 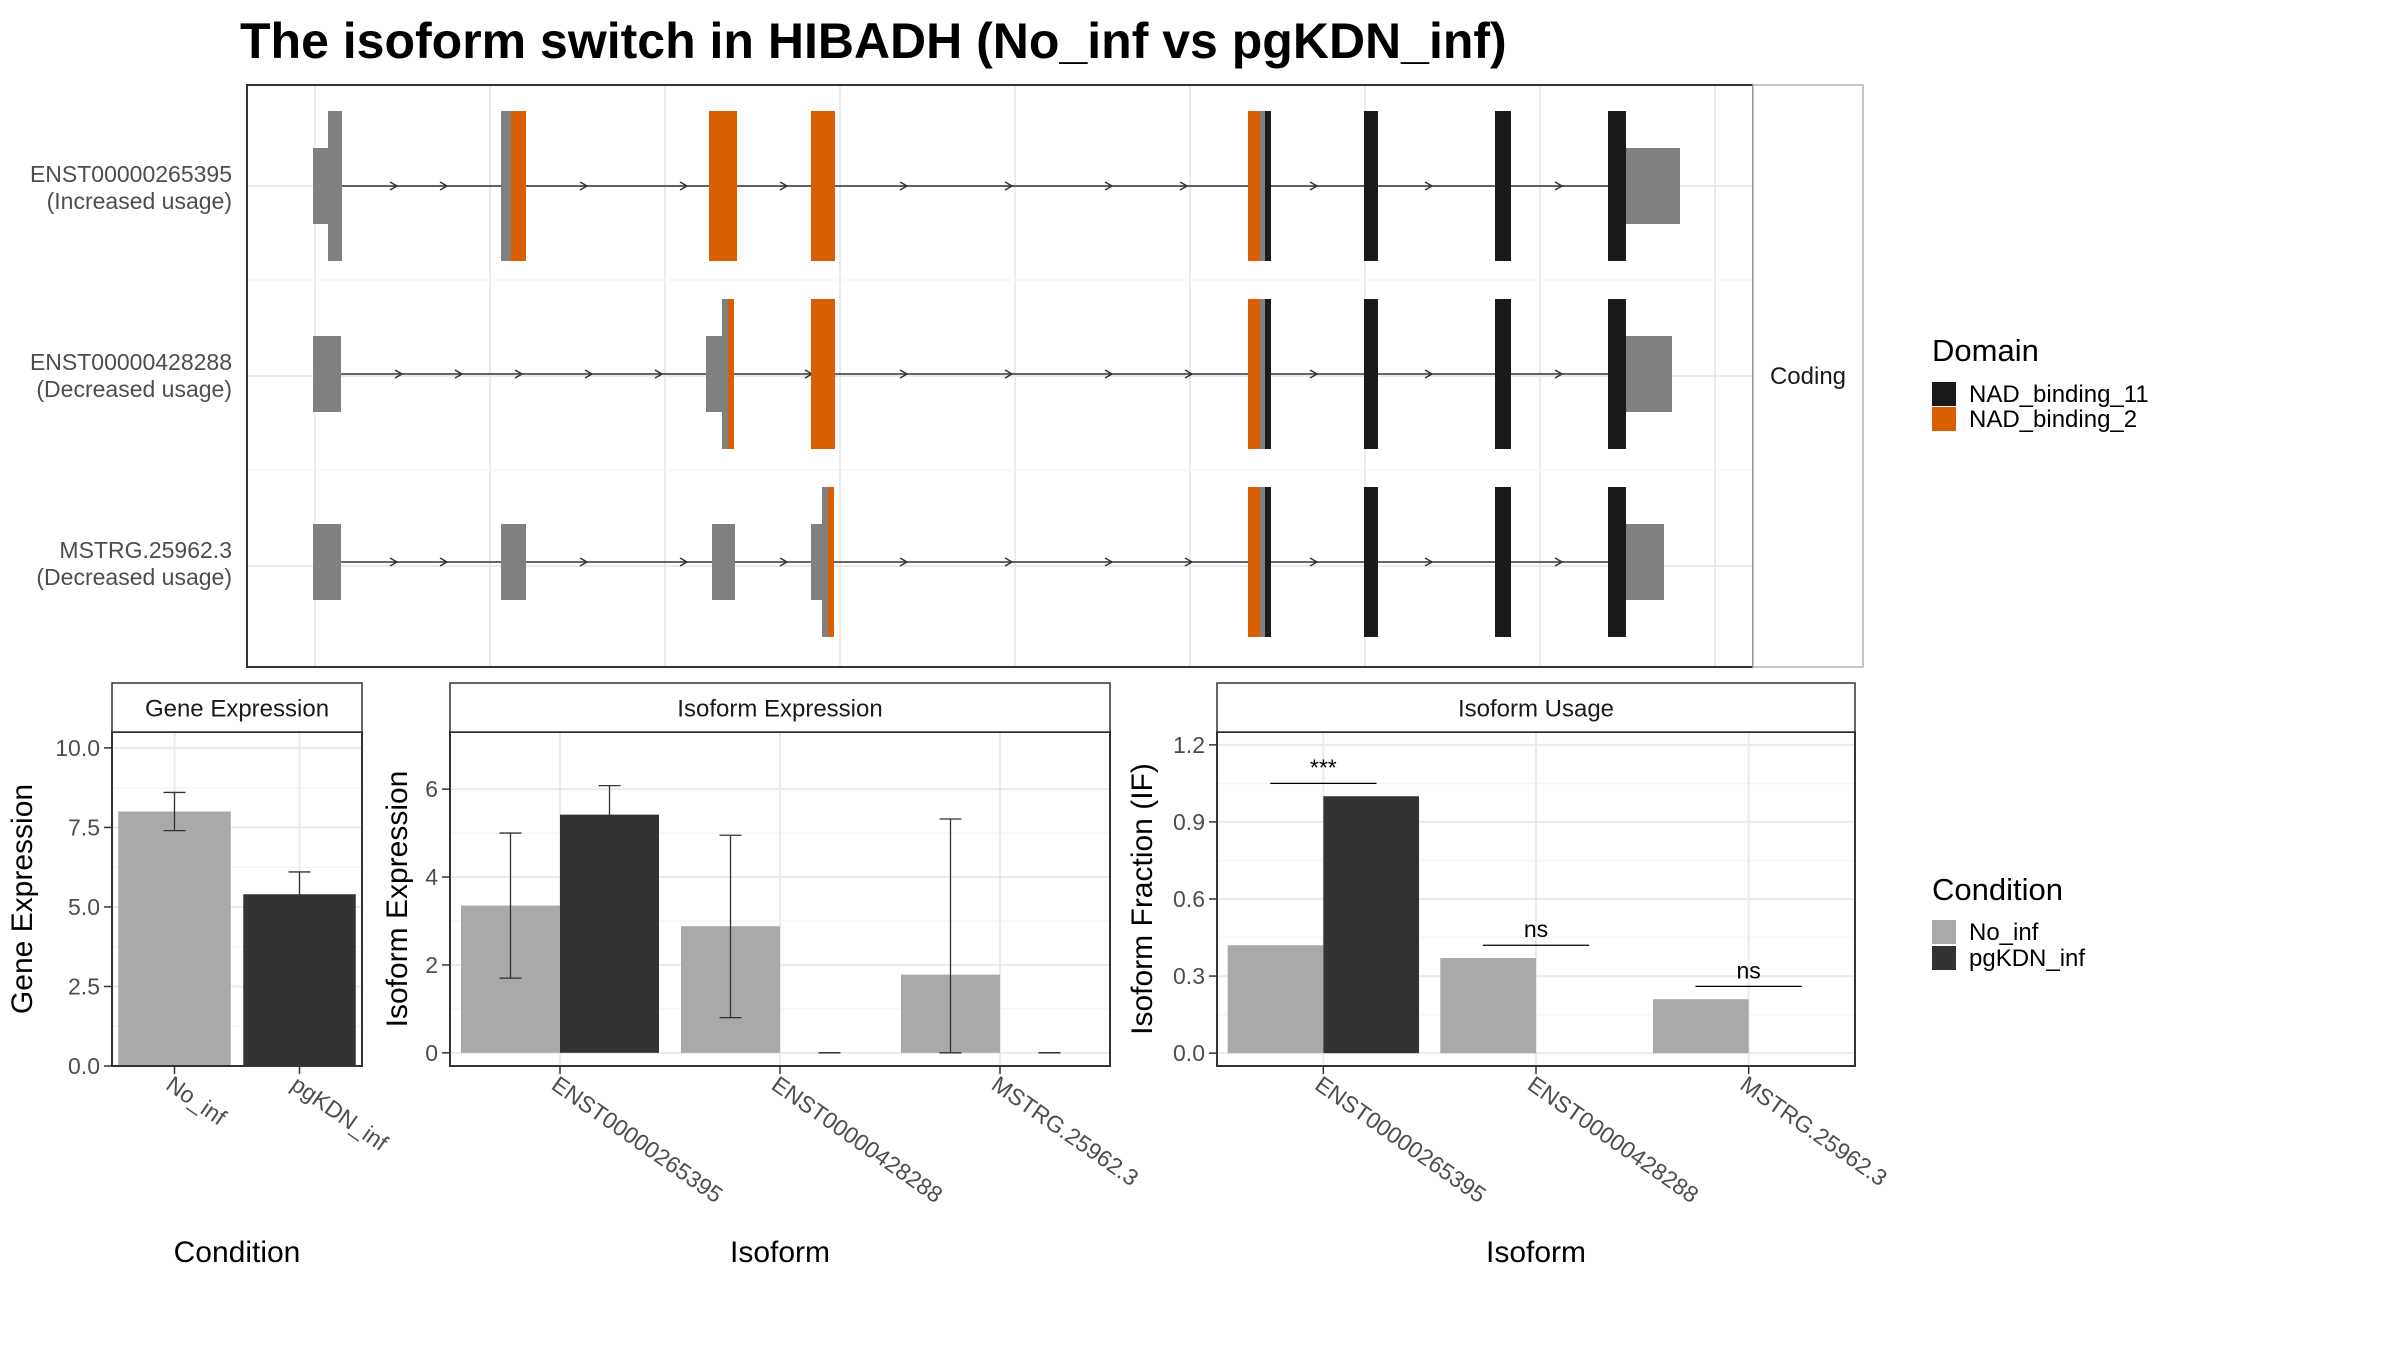 I want to click on isoform-row-label-id: MSTRG.25962.3, so click(x=145, y=550).